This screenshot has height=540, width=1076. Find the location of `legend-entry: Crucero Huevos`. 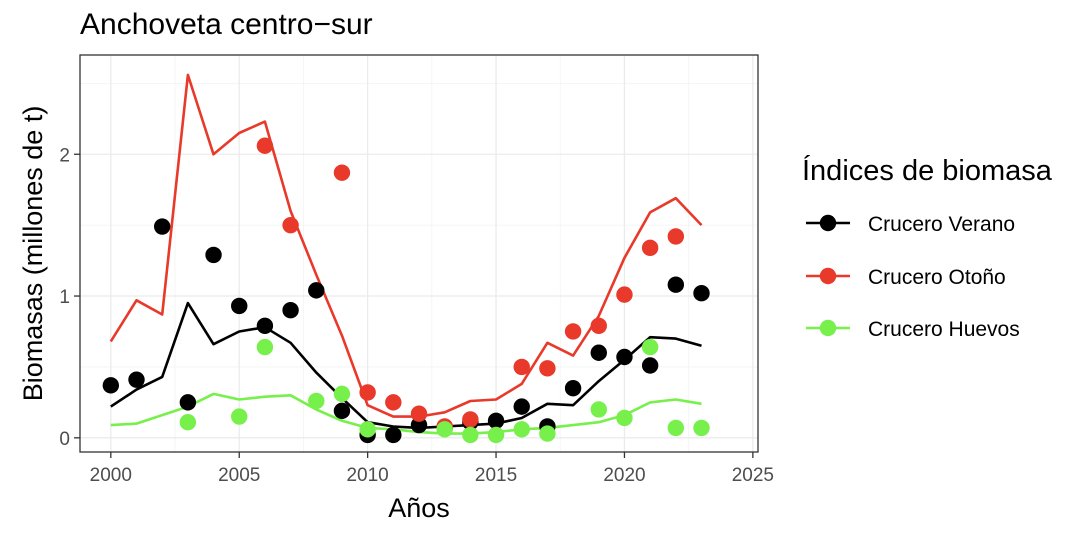

legend-entry: Crucero Huevos is located at coordinates (913, 329).